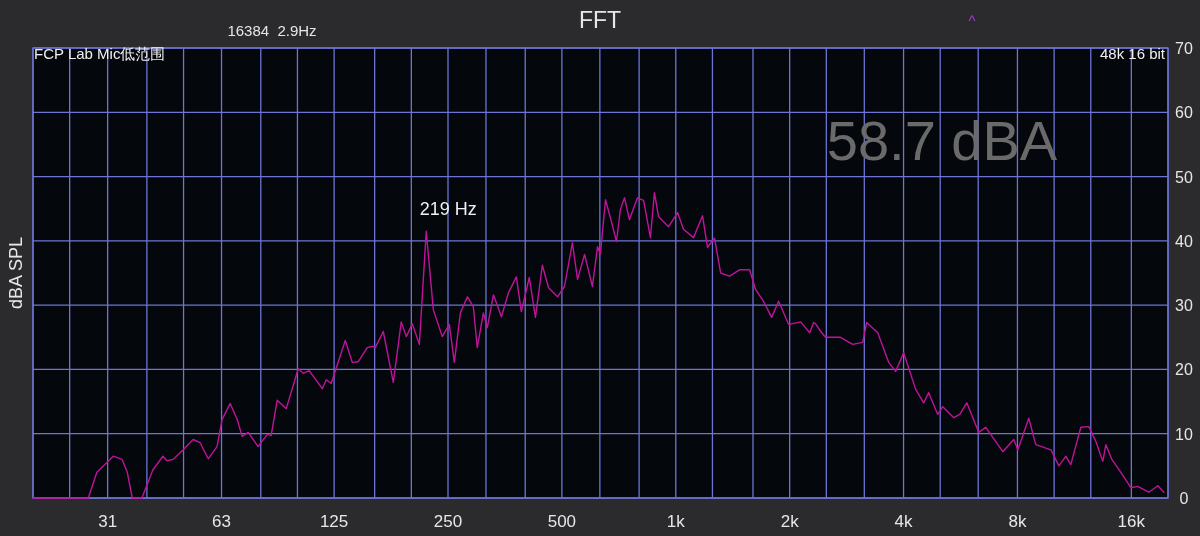 The width and height of the screenshot is (1200, 536). Describe the element at coordinates (790, 521) in the screenshot. I see `x-tick-label: 2k` at that location.